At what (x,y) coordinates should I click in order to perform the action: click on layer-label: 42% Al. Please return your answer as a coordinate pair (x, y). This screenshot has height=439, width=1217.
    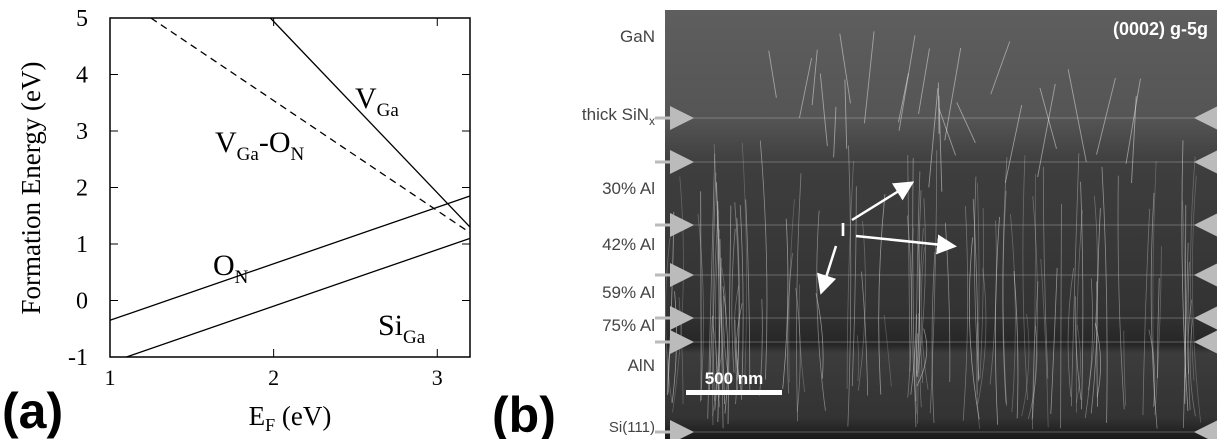
    Looking at the image, I should click on (628, 244).